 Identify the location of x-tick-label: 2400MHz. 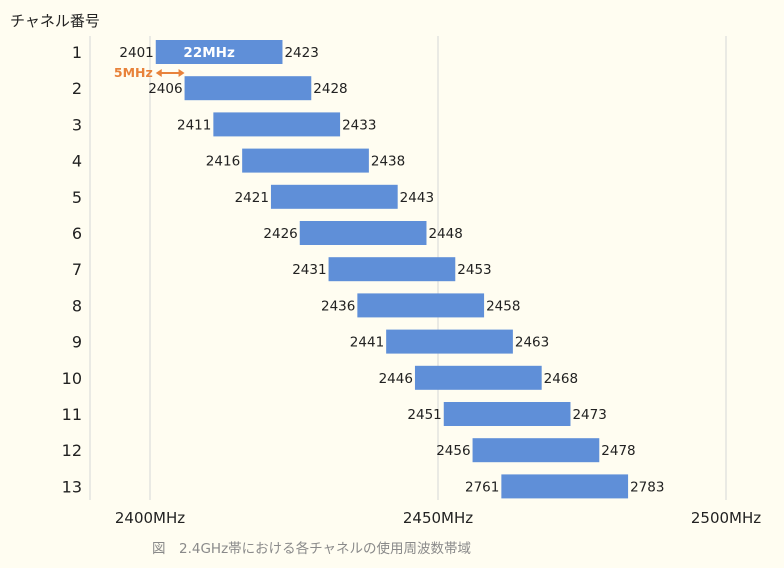
(150, 518).